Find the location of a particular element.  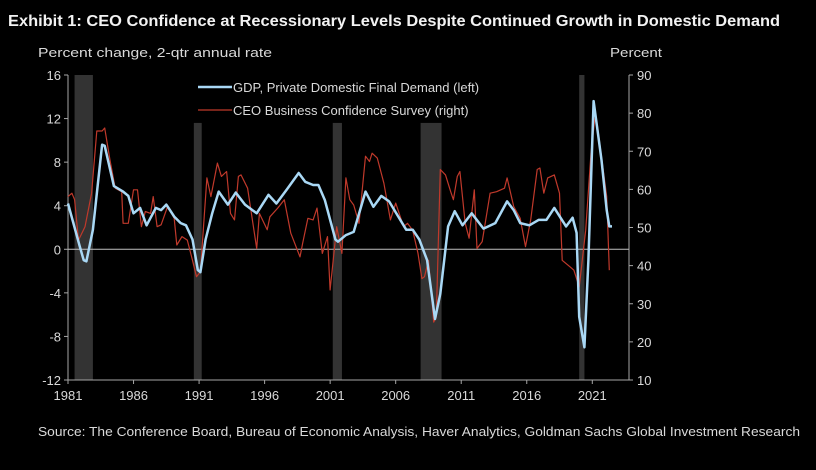

right-tick-label: 40 is located at coordinates (644, 266).